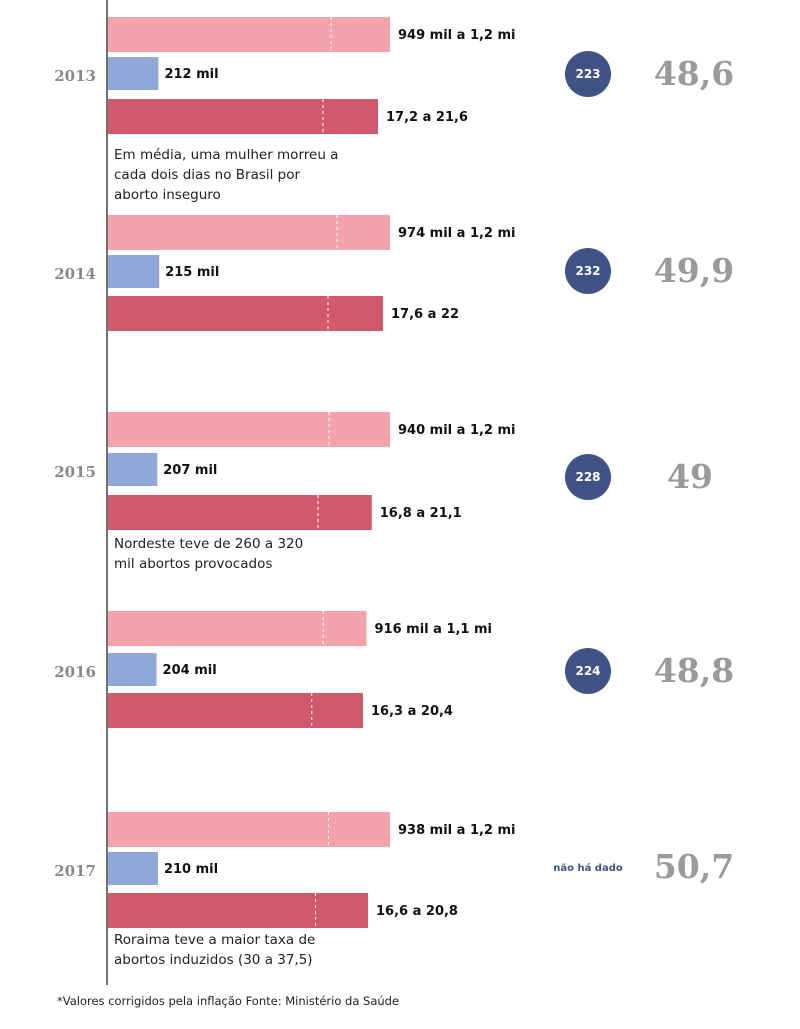 The width and height of the screenshot is (800, 1029). Describe the element at coordinates (412, 711) in the screenshot. I see `bar-label: 16,3 a 20,4` at that location.